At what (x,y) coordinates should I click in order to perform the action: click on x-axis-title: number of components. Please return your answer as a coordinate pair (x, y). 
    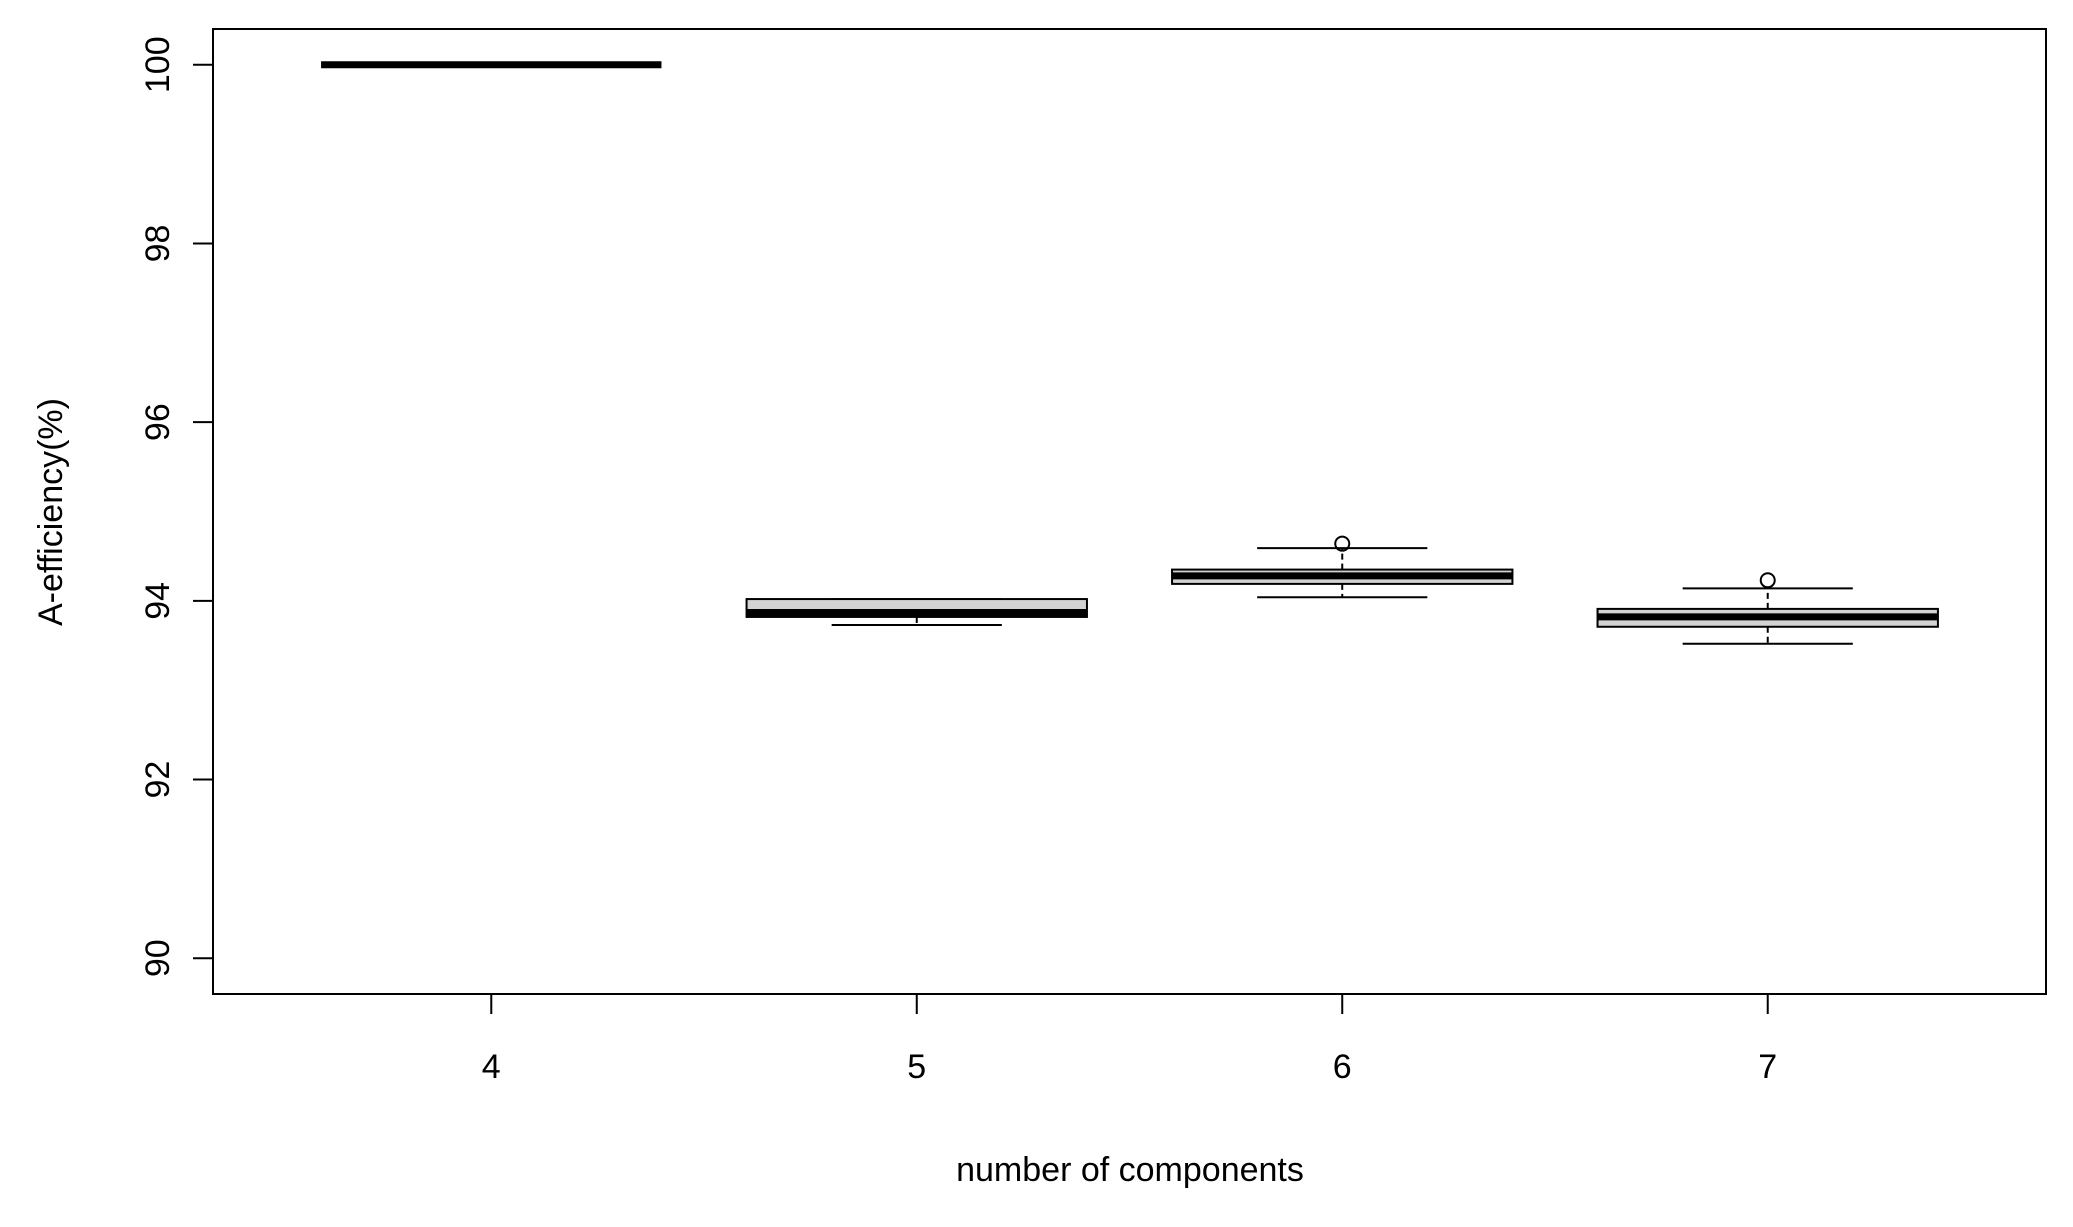
    Looking at the image, I should click on (1130, 1170).